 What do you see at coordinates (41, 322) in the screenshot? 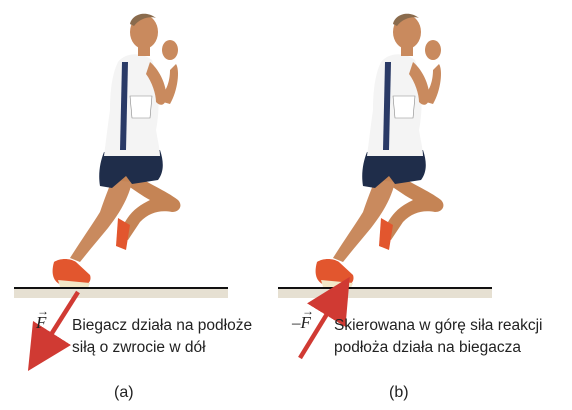
I see `force-symbol-text-a: F` at bounding box center [41, 322].